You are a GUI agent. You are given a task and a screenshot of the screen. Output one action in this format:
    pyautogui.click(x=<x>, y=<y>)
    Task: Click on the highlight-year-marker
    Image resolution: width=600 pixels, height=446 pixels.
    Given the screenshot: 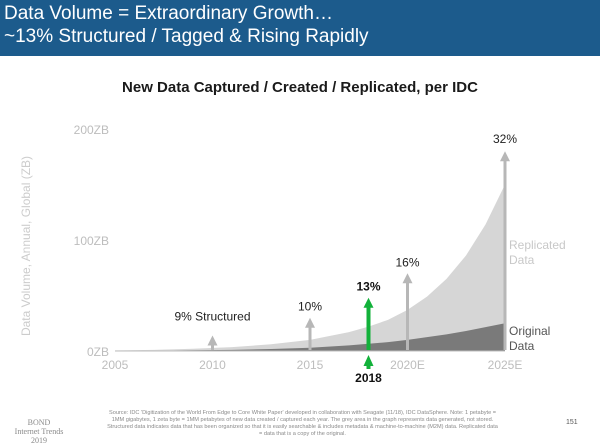 What is the action you would take?
    pyautogui.click(x=368, y=360)
    